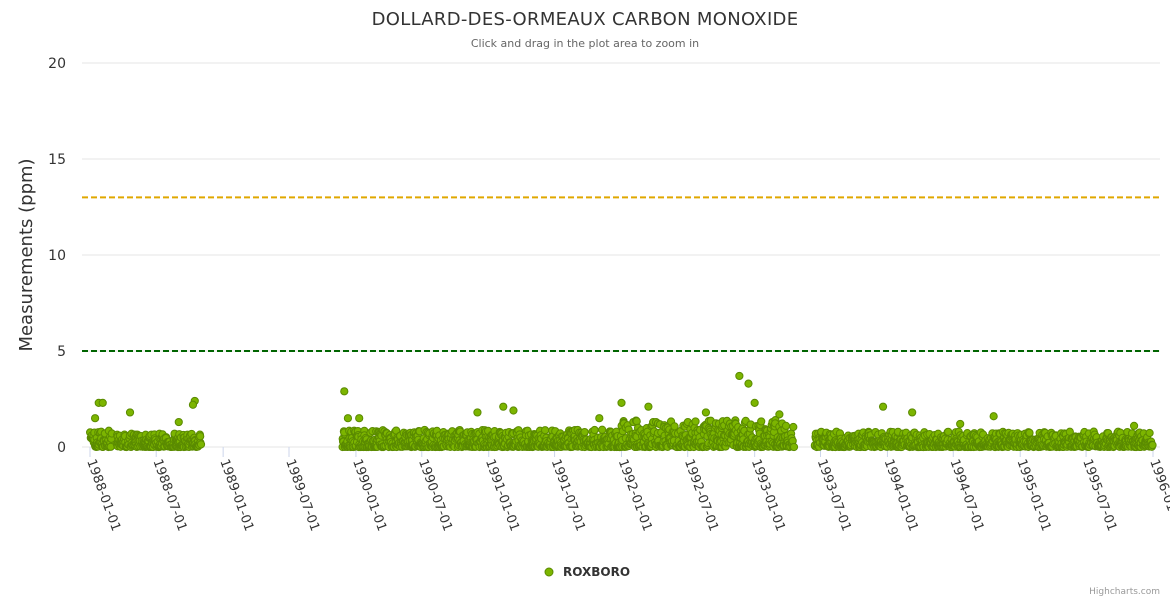  Describe the element at coordinates (967, 495) in the screenshot. I see `x-tick-label: 1994-07-01` at that location.